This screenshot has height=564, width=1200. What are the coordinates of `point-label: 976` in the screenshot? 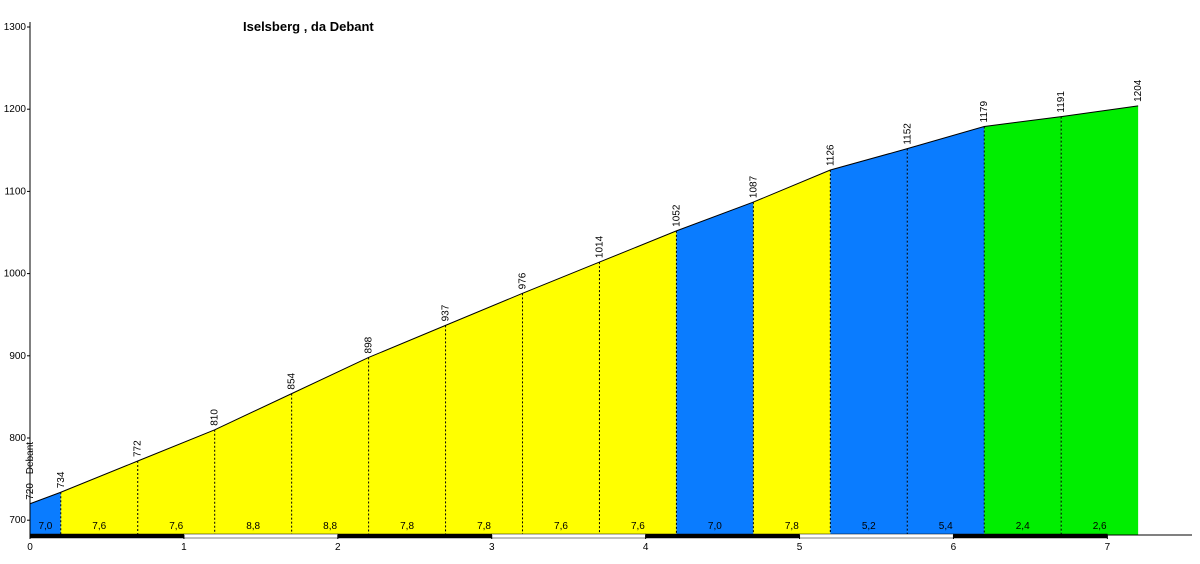 It's located at (523, 280).